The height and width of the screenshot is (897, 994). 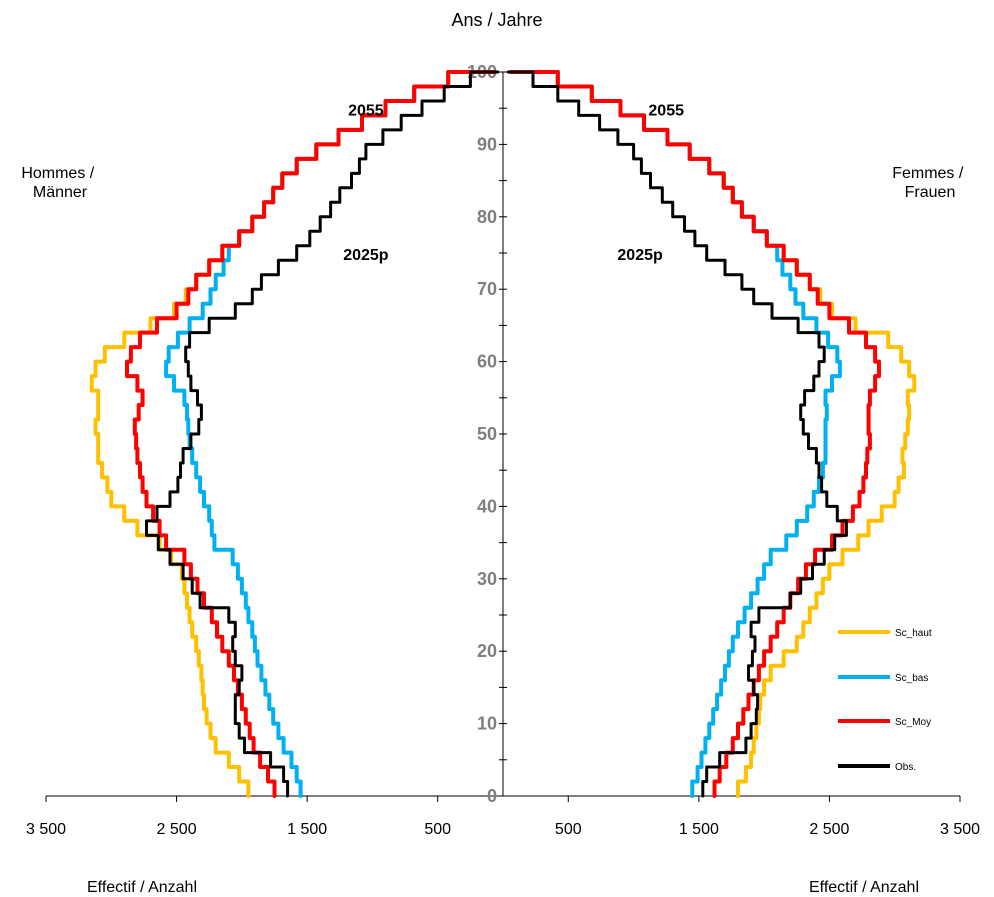 I want to click on legend-label: Sc_Moy, so click(x=913, y=722).